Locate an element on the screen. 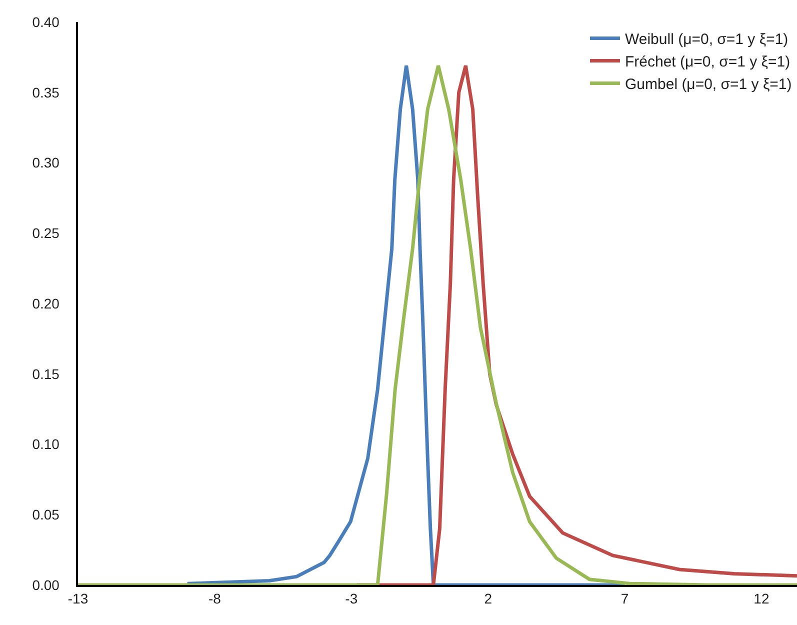  y-tick-label: 0.40 is located at coordinates (46, 22).